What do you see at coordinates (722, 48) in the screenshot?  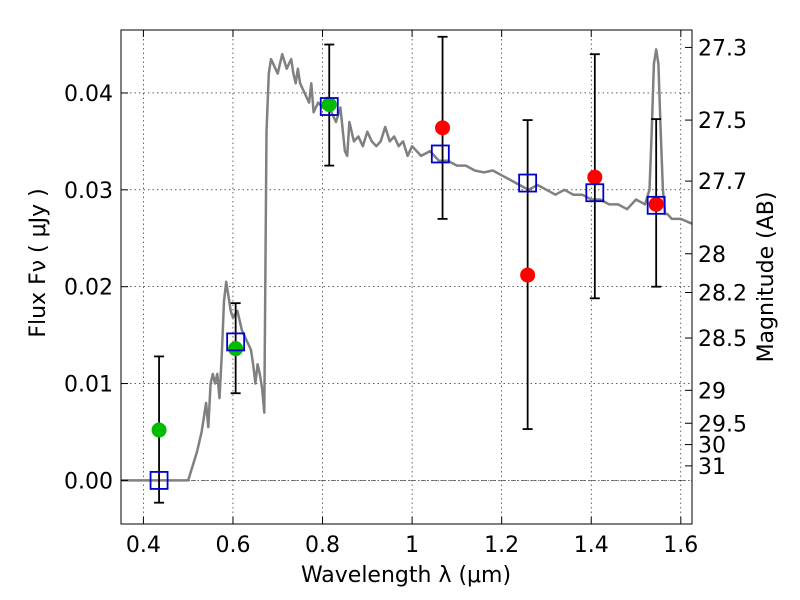 I see `right-tick-label: 27.3` at bounding box center [722, 48].